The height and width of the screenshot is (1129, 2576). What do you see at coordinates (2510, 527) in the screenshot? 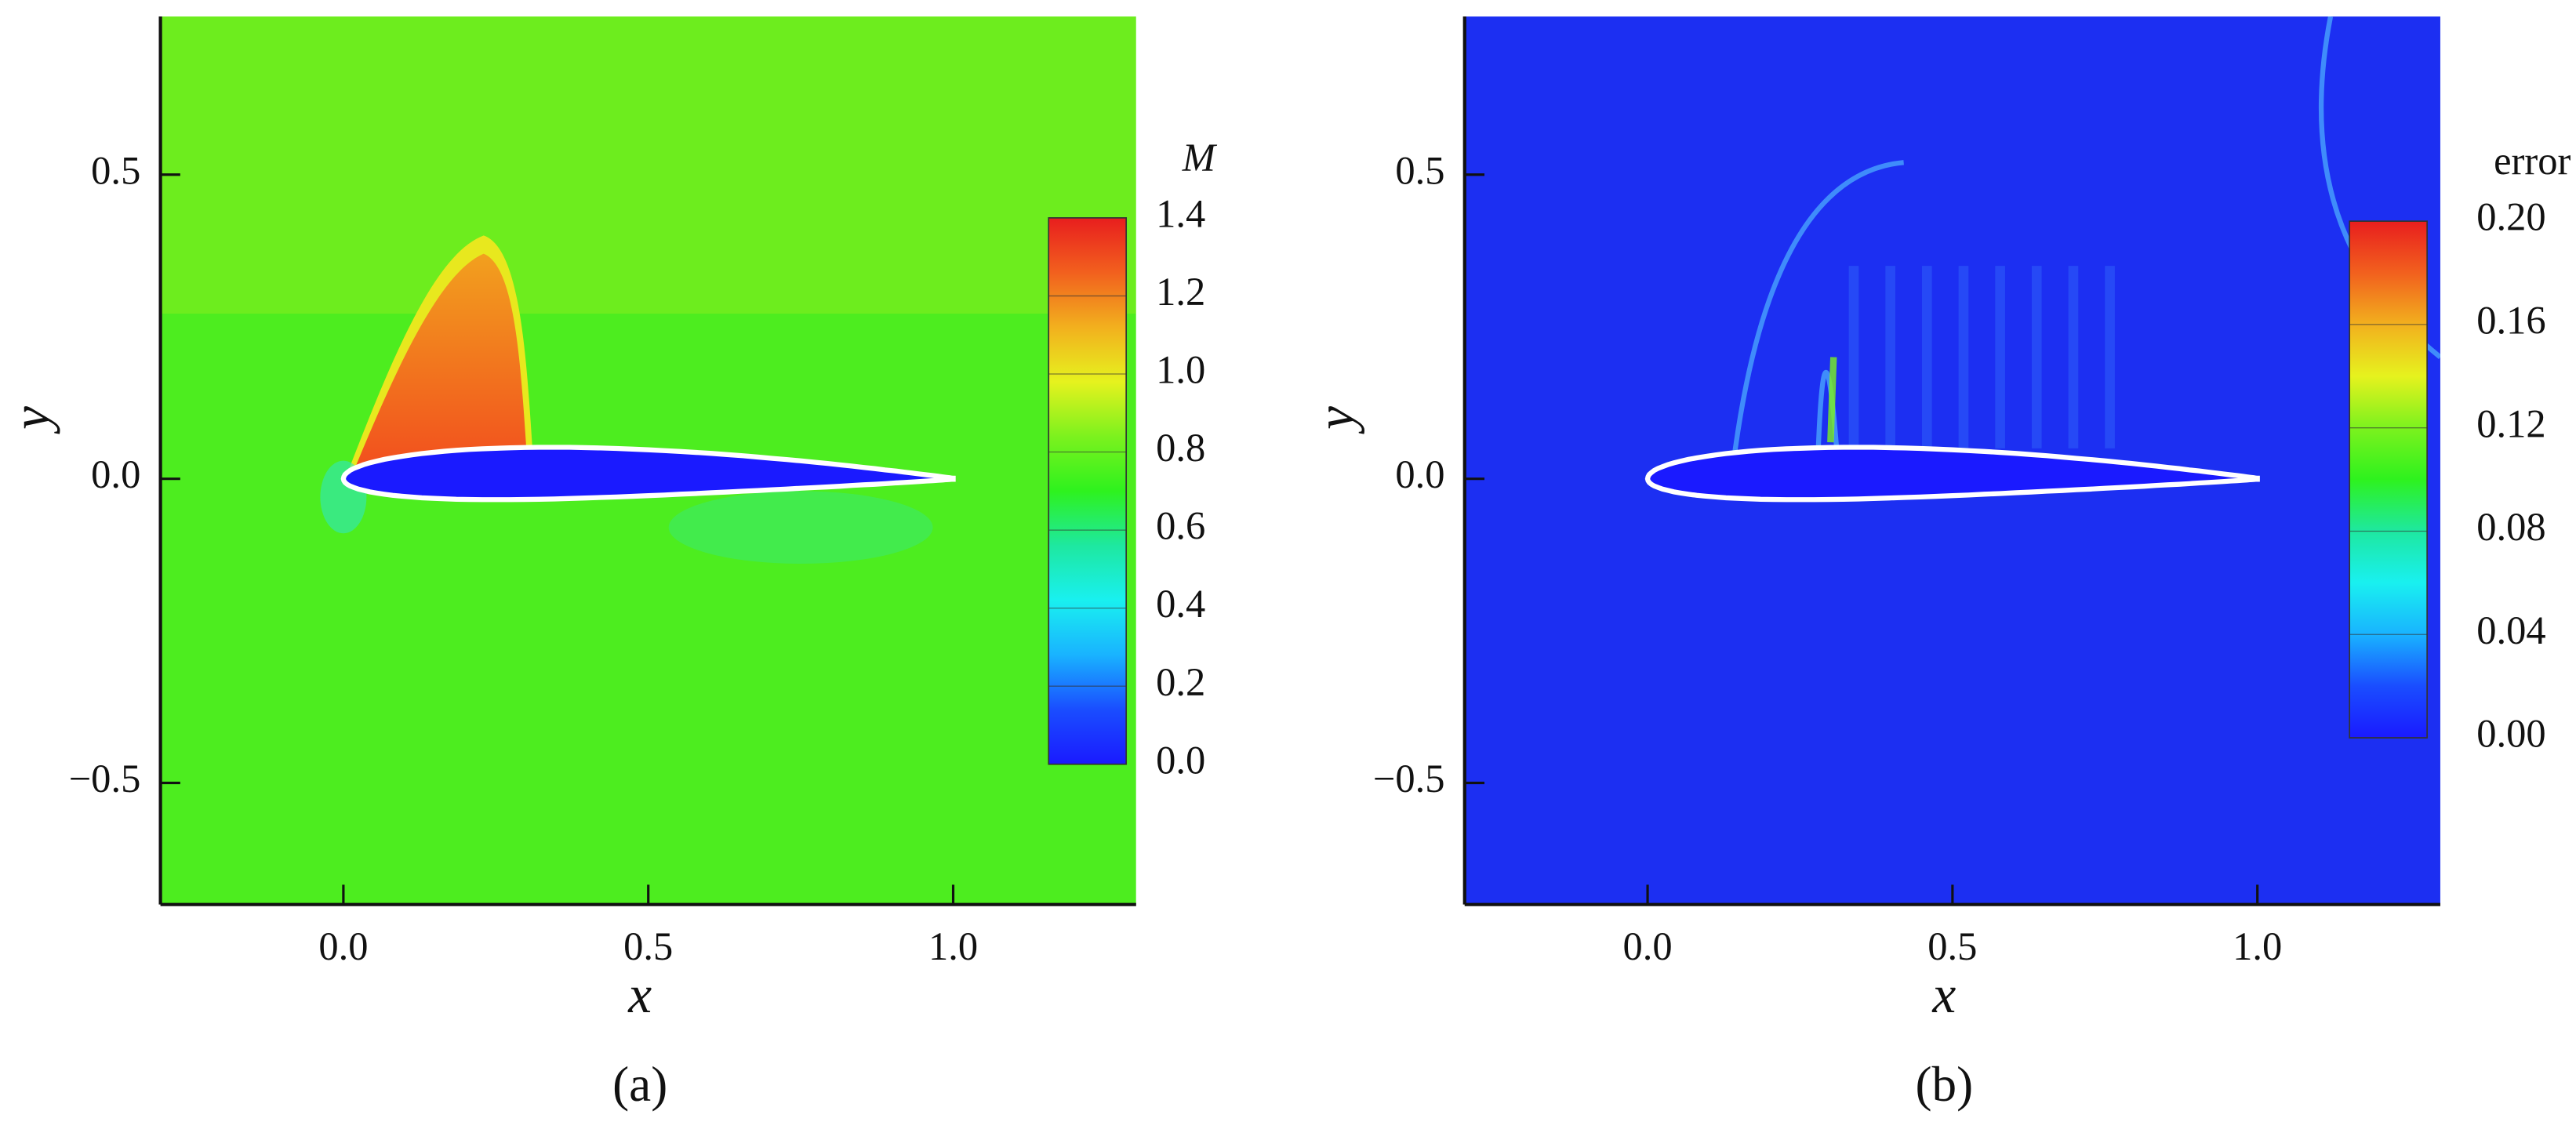
I see `colorbar-tick-label: 0.08` at bounding box center [2510, 527].